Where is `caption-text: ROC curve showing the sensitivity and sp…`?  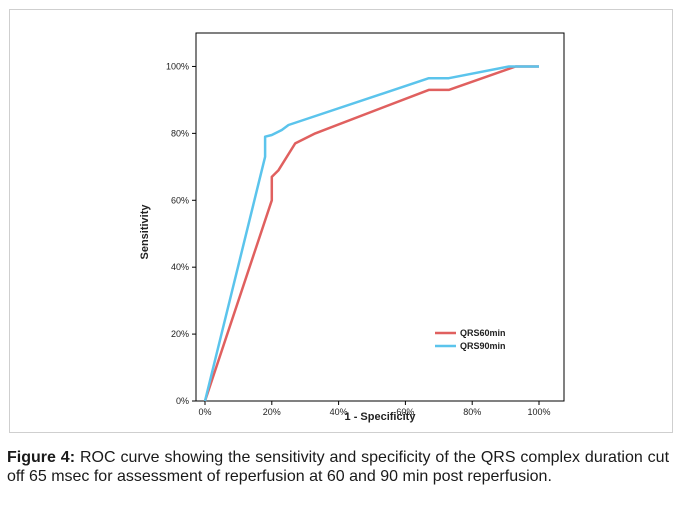 caption-text: ROC curve showing the sensitivity and sp… is located at coordinates (338, 467).